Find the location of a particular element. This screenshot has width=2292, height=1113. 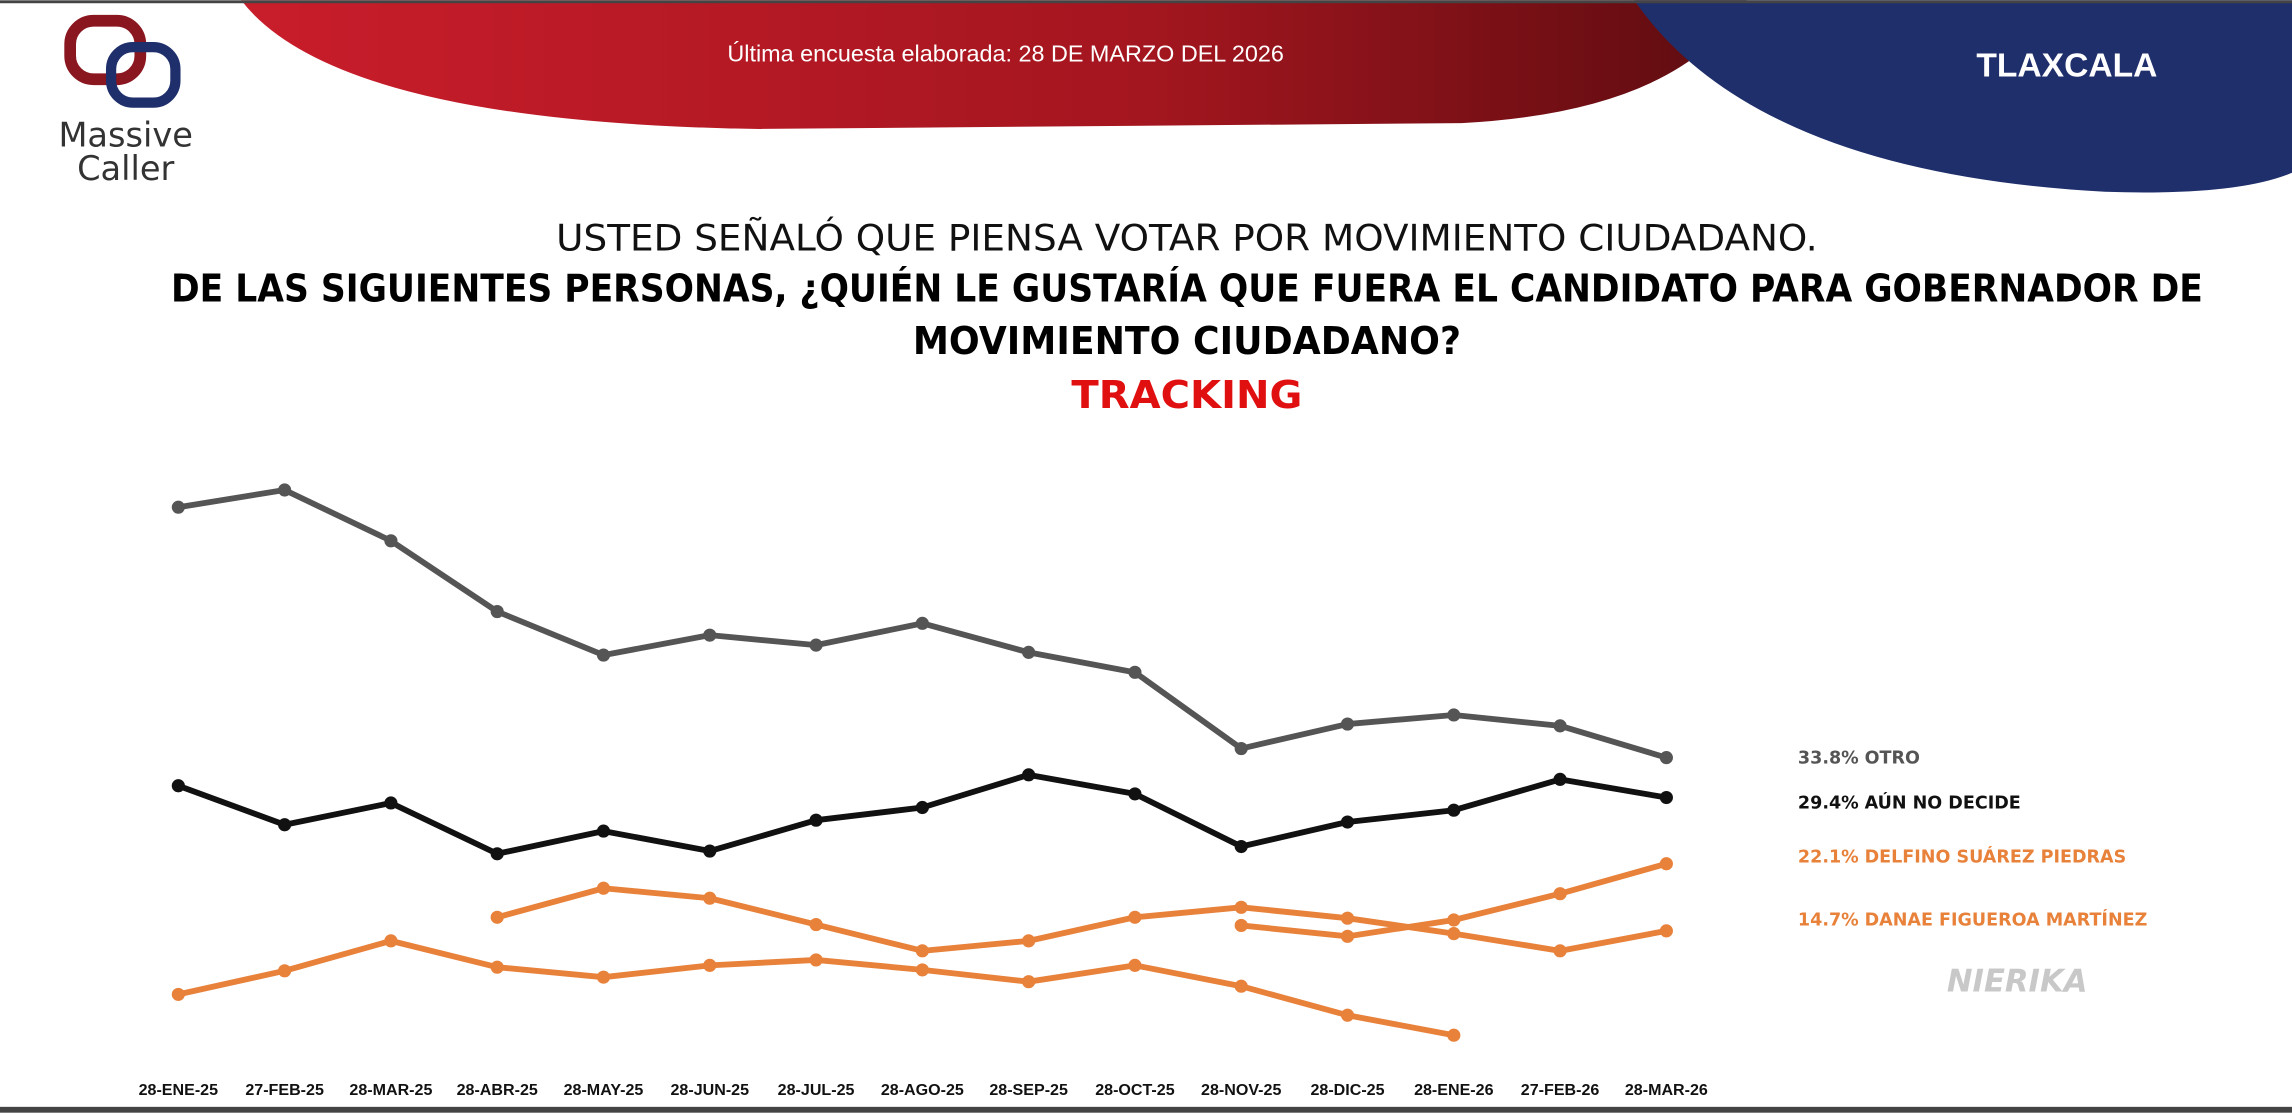

x-tick-label: 28-JUL-25 is located at coordinates (816, 1090).